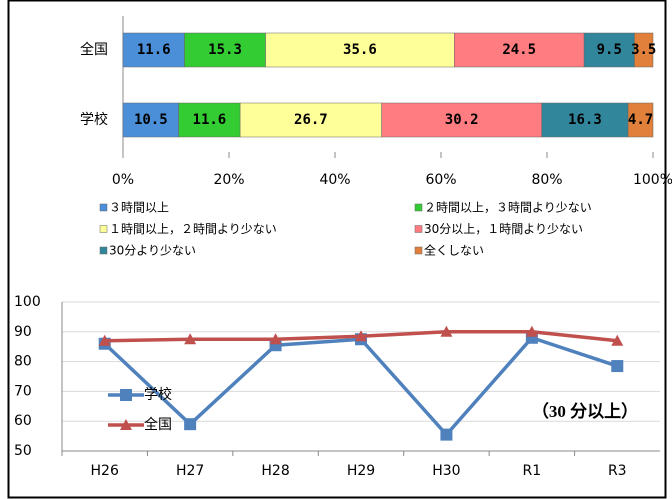  Describe the element at coordinates (94, 119) in the screenshot. I see `y-tick-label: 学校` at that location.